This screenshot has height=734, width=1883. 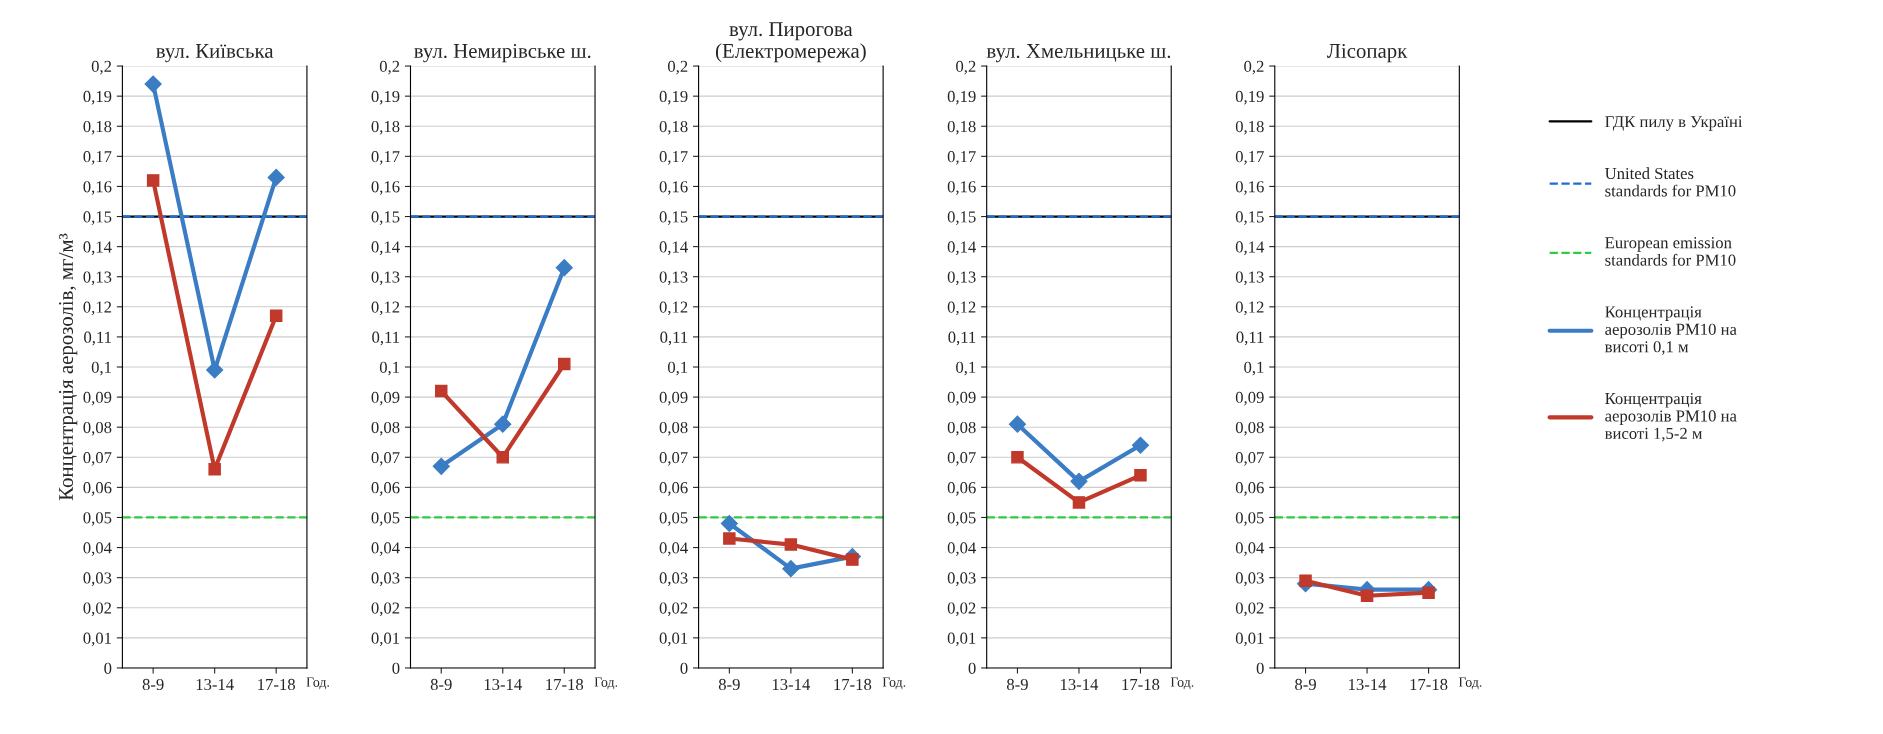 I want to click on chart-title: вул. Немирівське ш., so click(x=502, y=53).